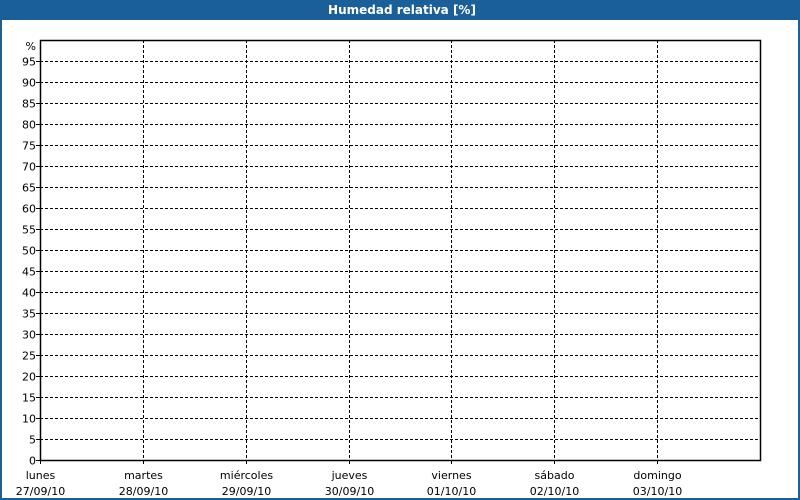 This screenshot has width=800, height=500. I want to click on x-tick-day: lunes, so click(41, 475).